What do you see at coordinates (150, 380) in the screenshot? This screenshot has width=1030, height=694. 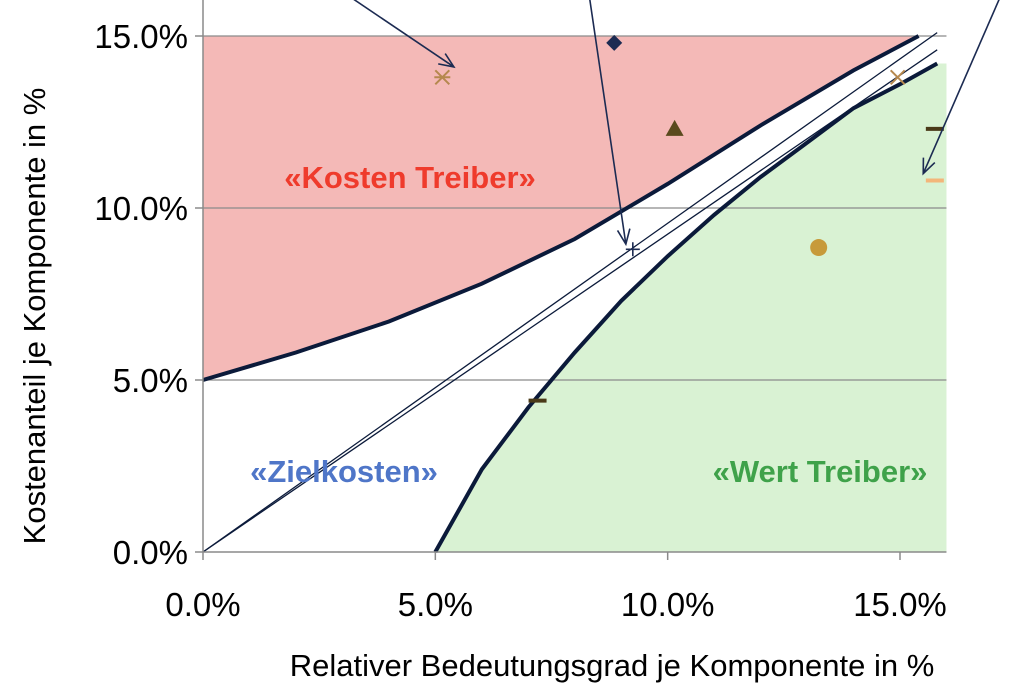 I see `y-tick-label-1: 5.0%` at bounding box center [150, 380].